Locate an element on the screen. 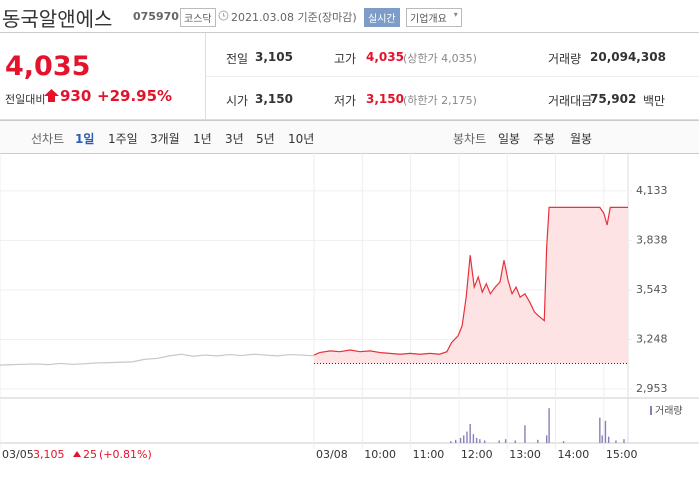 This screenshot has height=485, width=699. x-tick-label: 11:00 is located at coordinates (429, 454).